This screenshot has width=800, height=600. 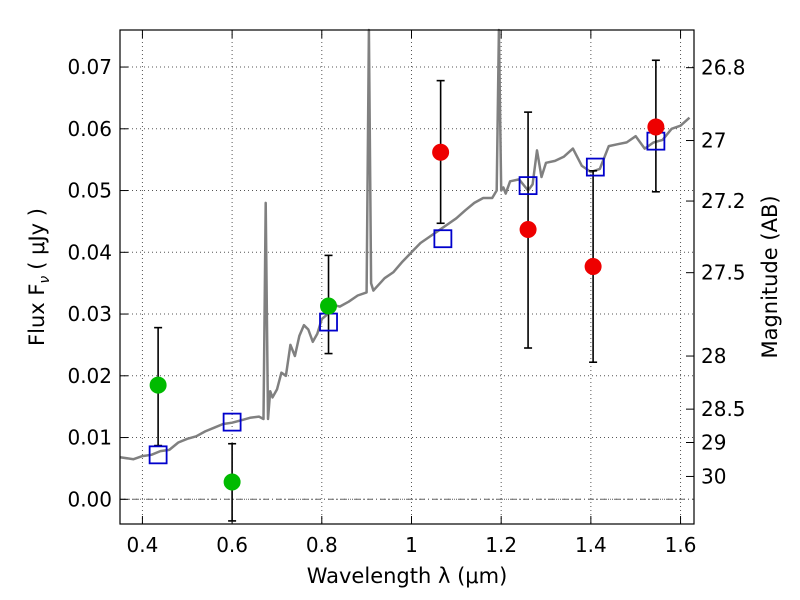 What do you see at coordinates (89, 191) in the screenshot?
I see `y-tick-label: 0.05` at bounding box center [89, 191].